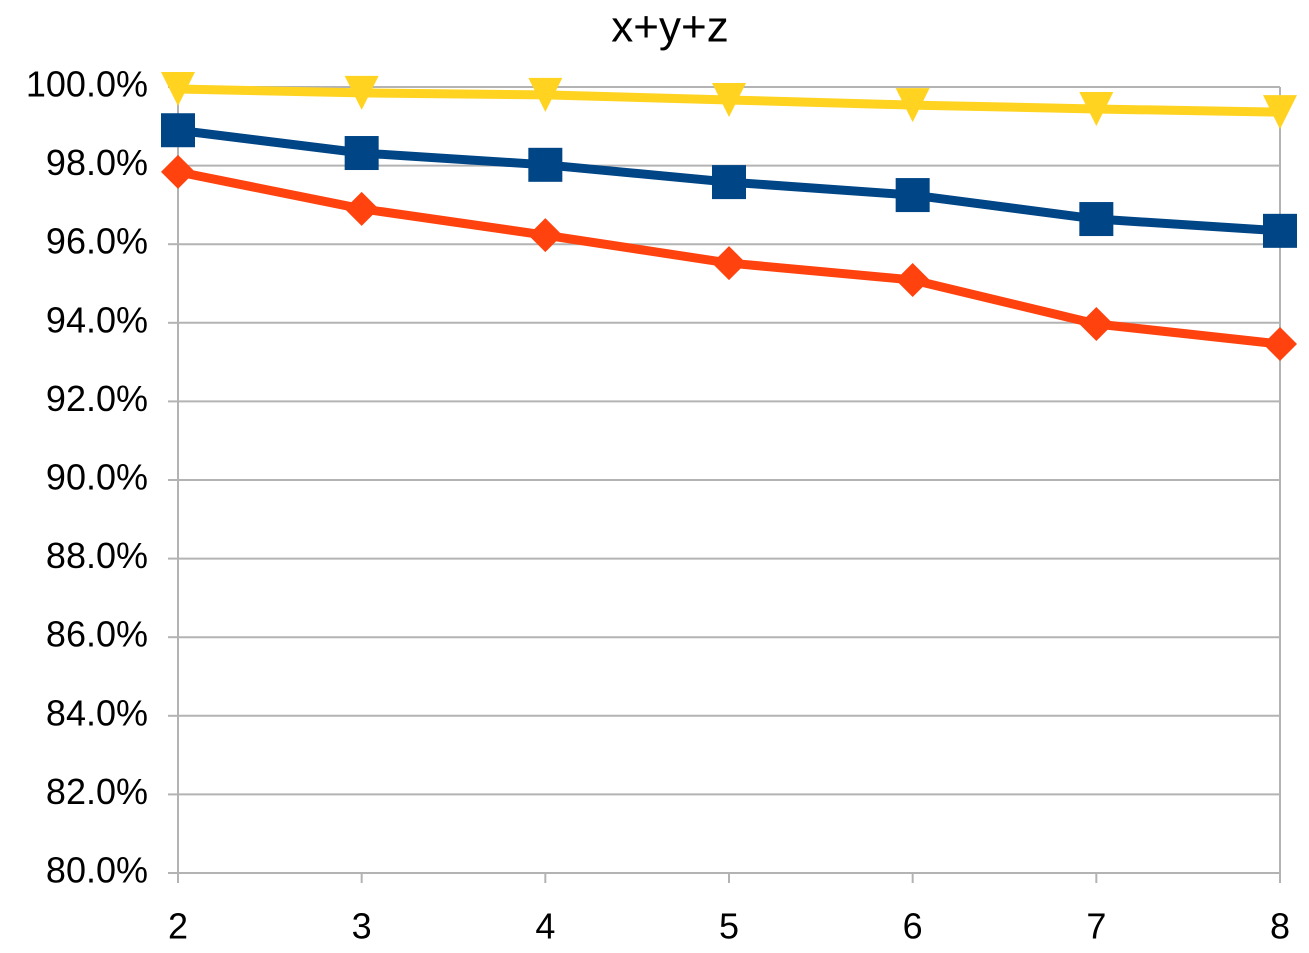 The image size is (1309, 953). Describe the element at coordinates (97, 477) in the screenshot. I see `y-tick-label: 90.0%` at that location.